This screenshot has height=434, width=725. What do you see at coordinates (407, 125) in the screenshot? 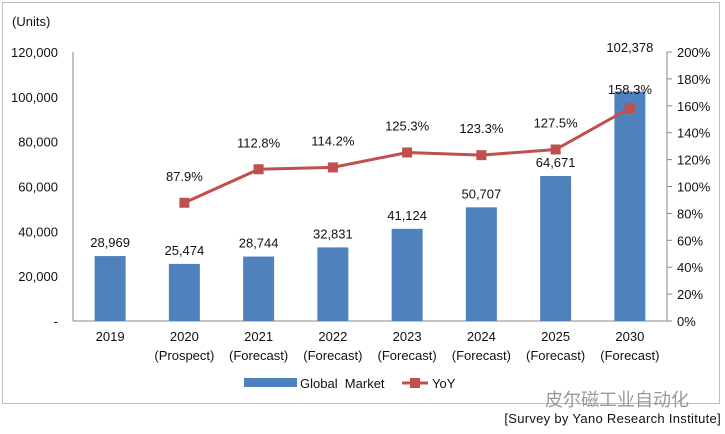
I see `yoy-data-label: 125.3%` at bounding box center [407, 125].